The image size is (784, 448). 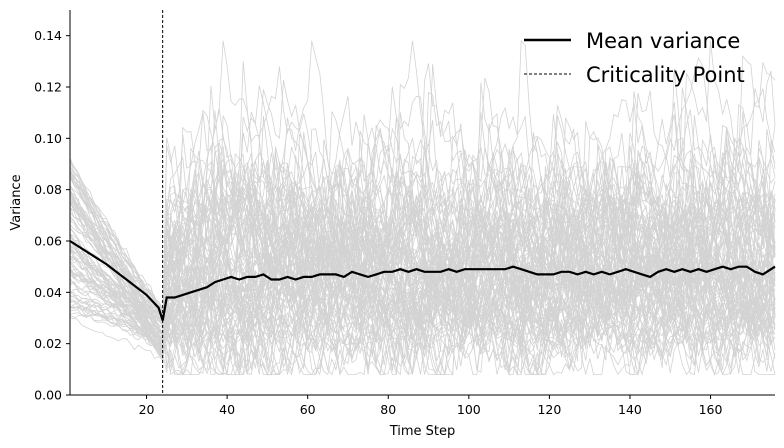 I want to click on y-tick-label: 0.08, so click(x=48, y=189).